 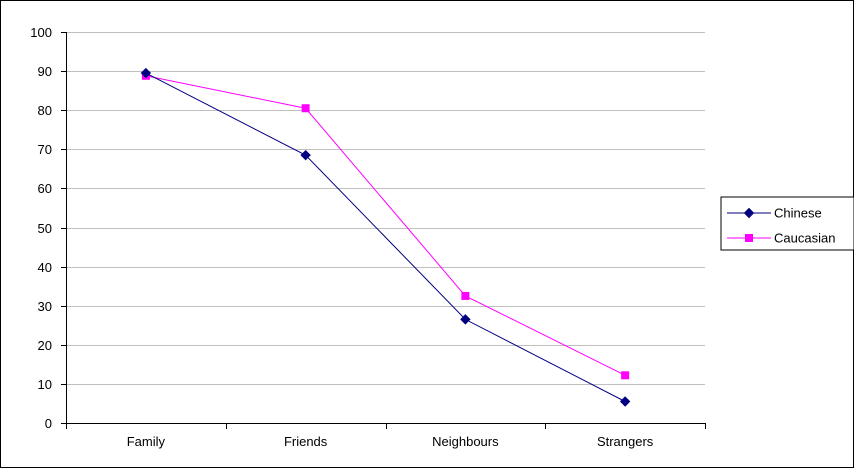 I want to click on legend-box, so click(x=787, y=223).